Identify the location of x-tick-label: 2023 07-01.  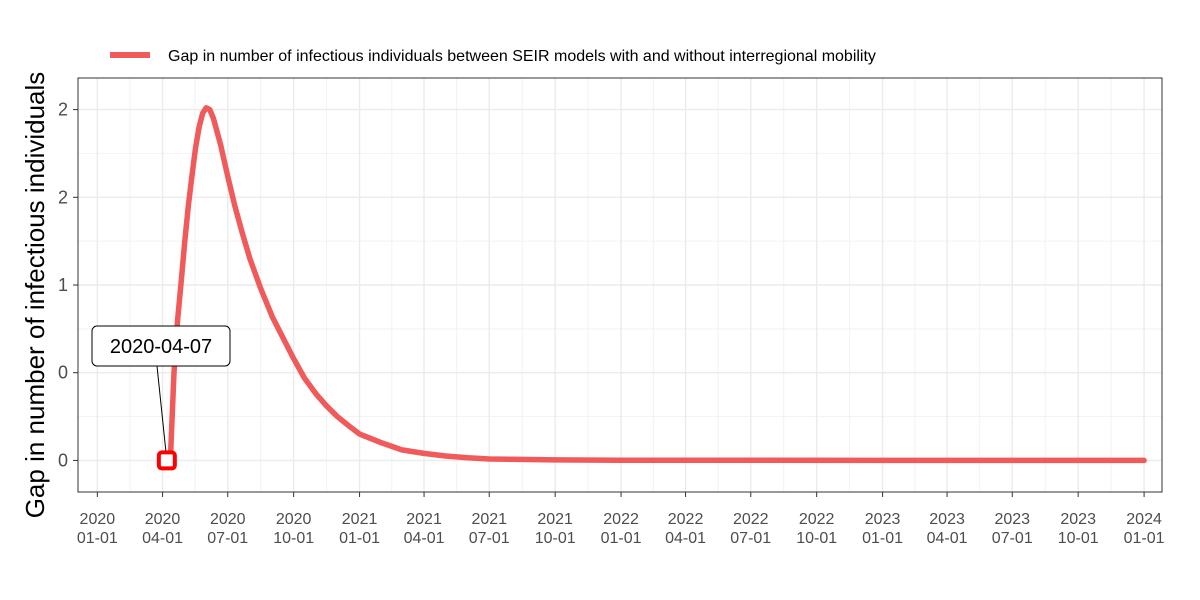
(1012, 529).